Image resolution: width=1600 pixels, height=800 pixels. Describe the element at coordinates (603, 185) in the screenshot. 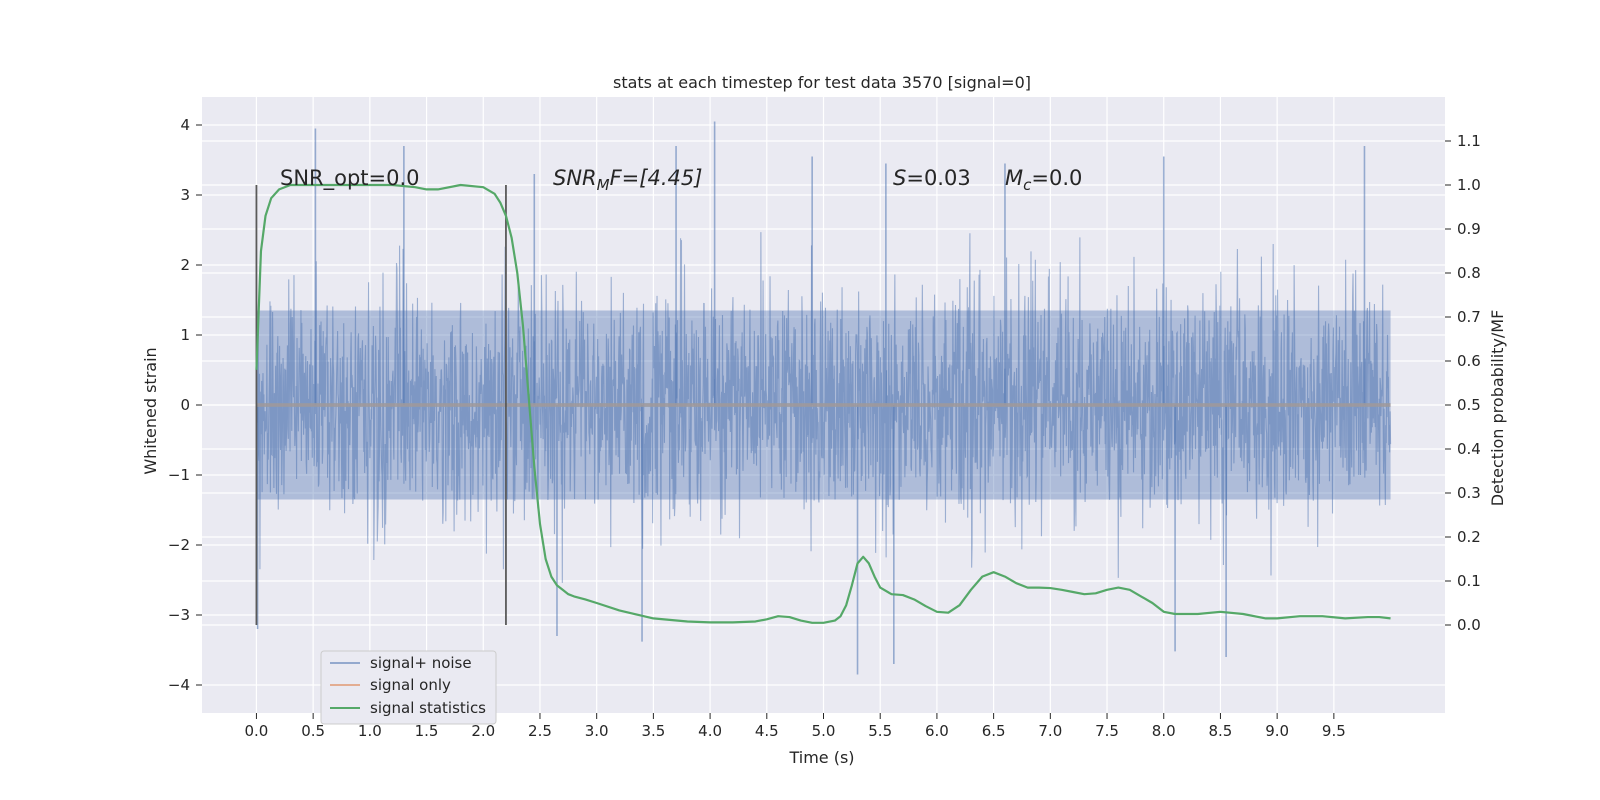

I see `annotation-snr-mf-sub: M` at that location.